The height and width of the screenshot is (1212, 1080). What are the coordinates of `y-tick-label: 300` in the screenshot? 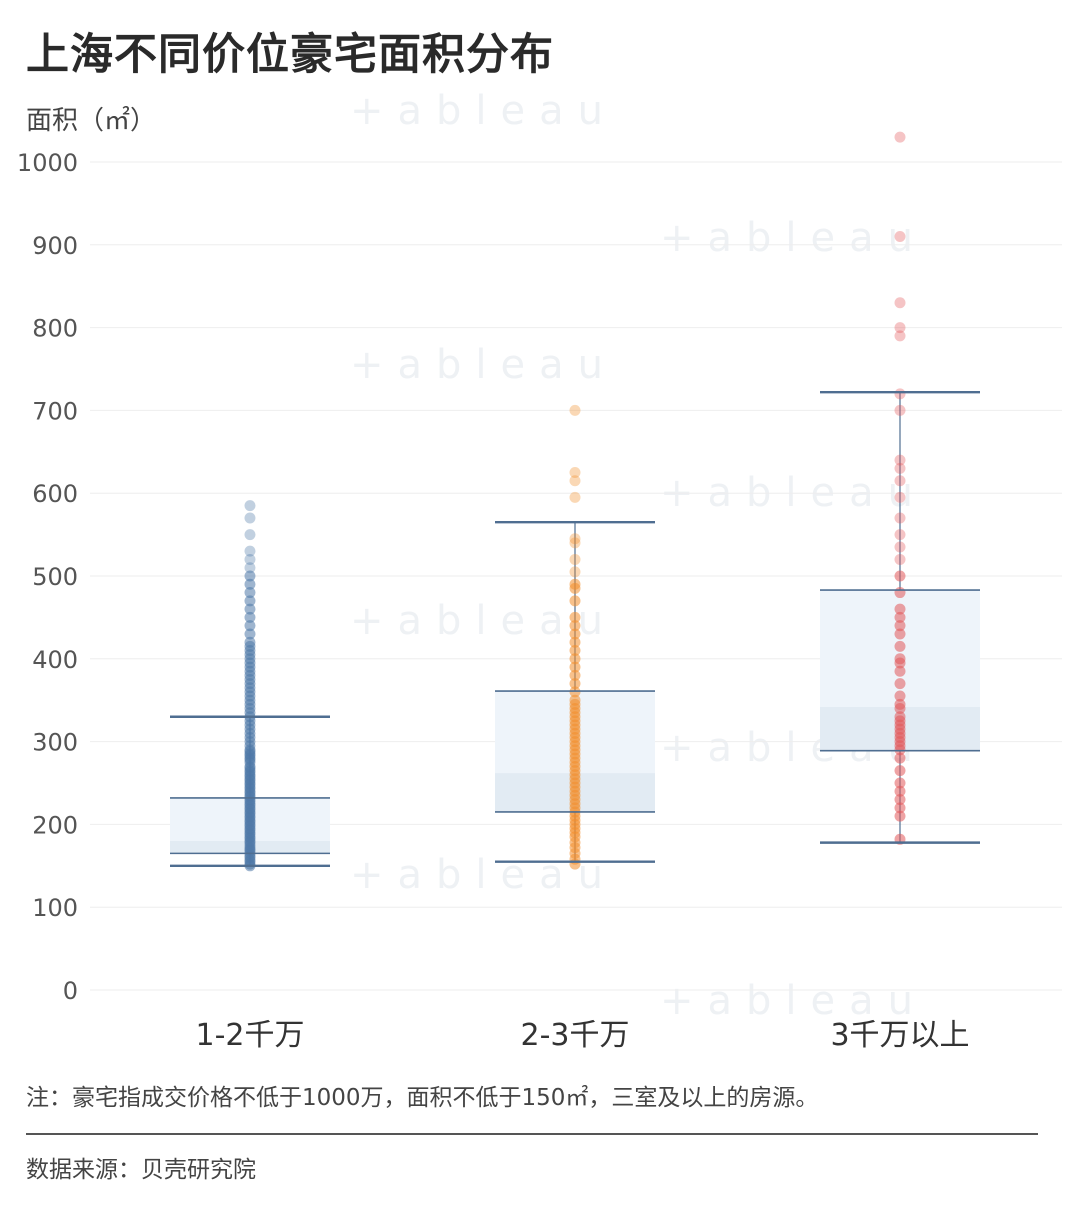 It's located at (55, 743).